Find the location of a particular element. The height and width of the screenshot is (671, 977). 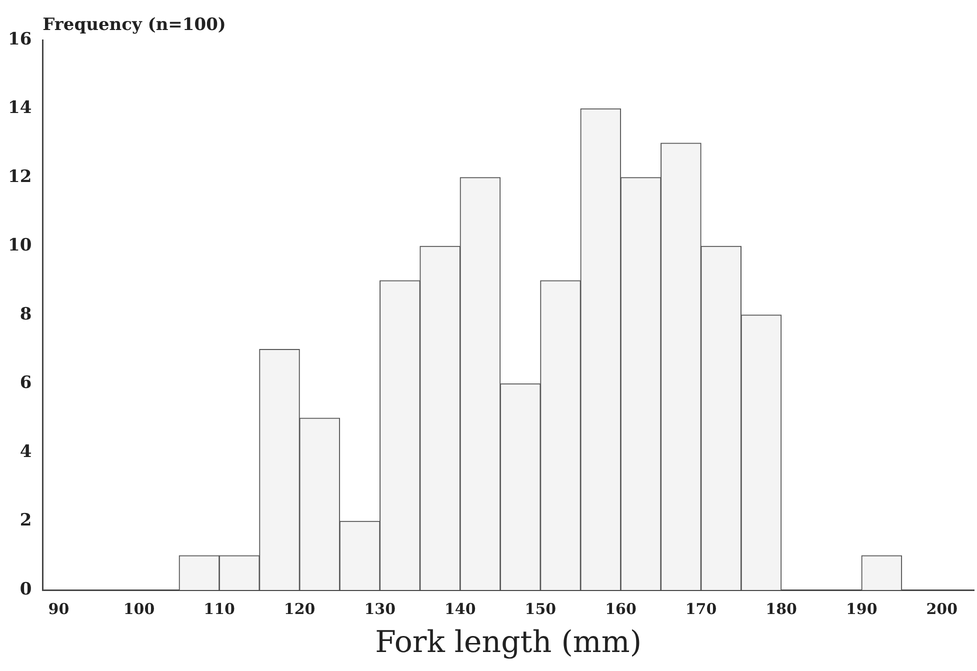

y-tick-label: 16 is located at coordinates (20, 39).